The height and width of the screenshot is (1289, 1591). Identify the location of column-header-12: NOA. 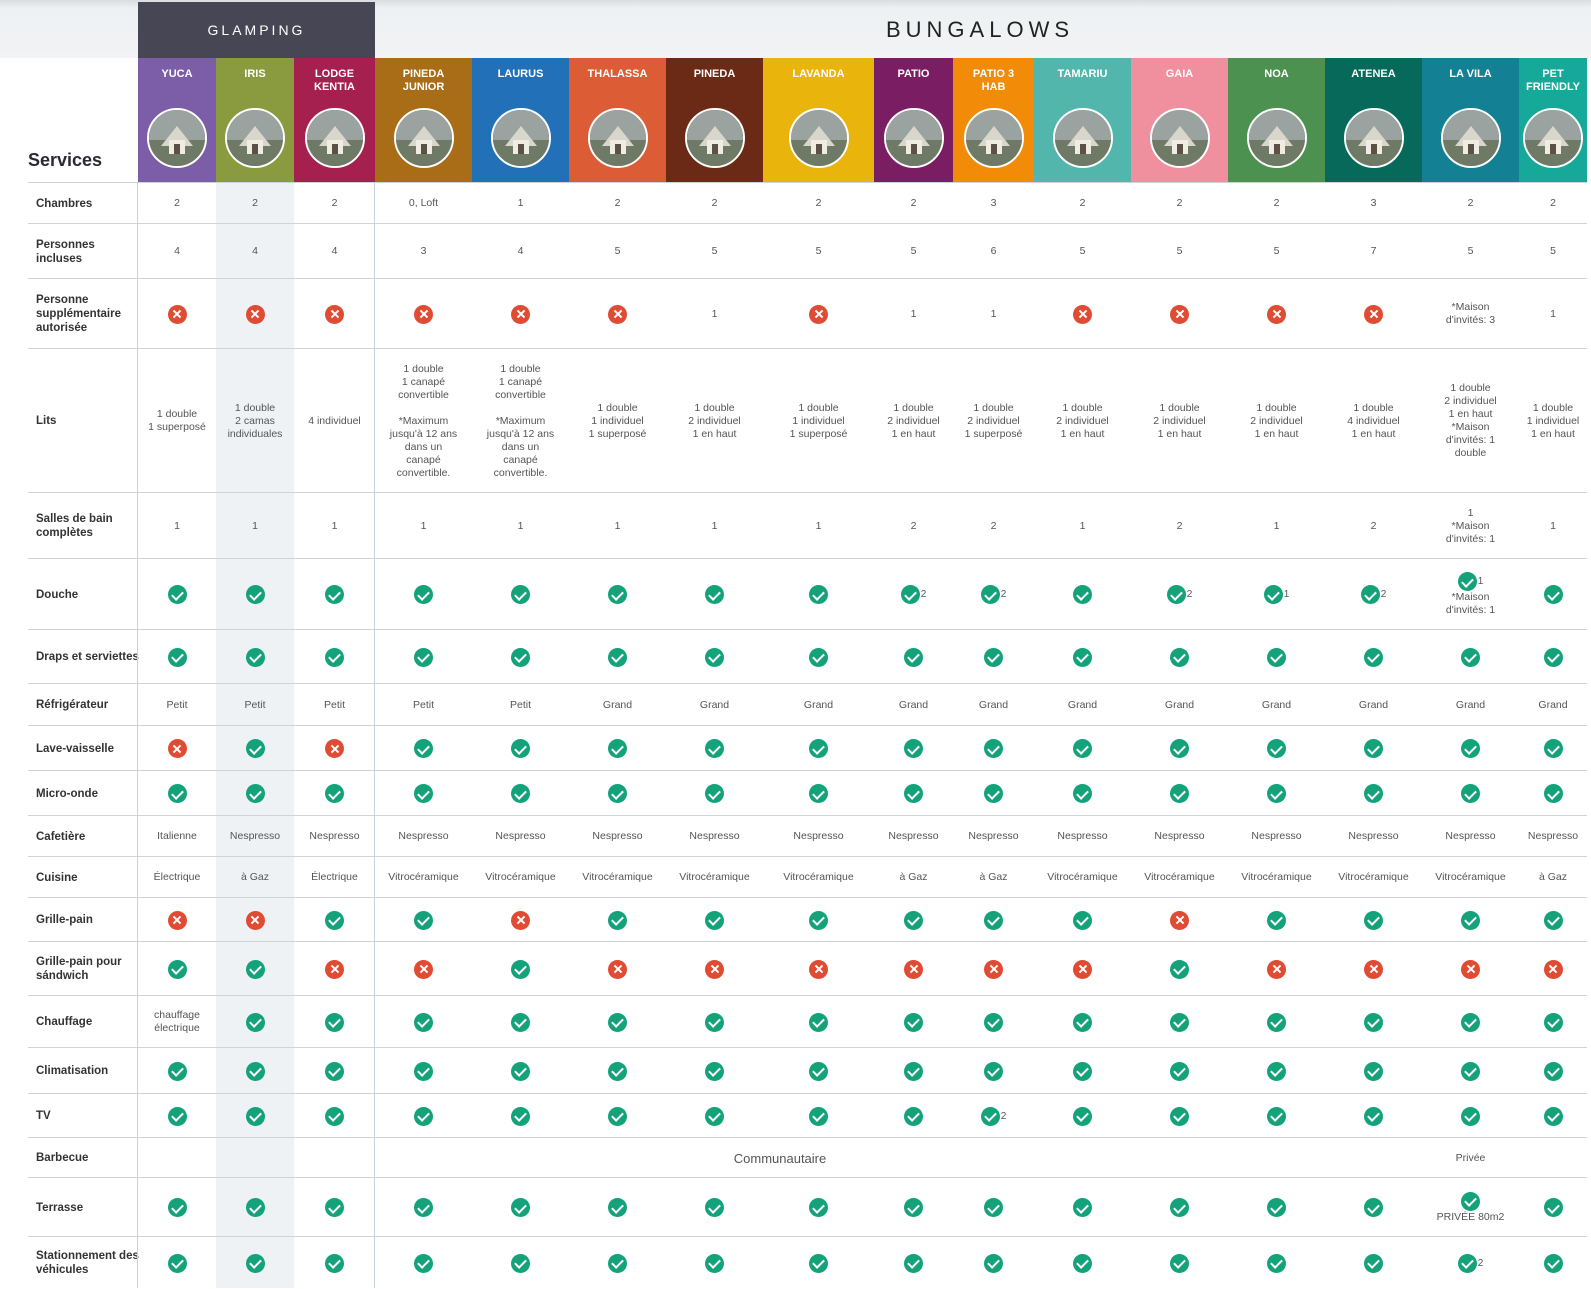
(1276, 120).